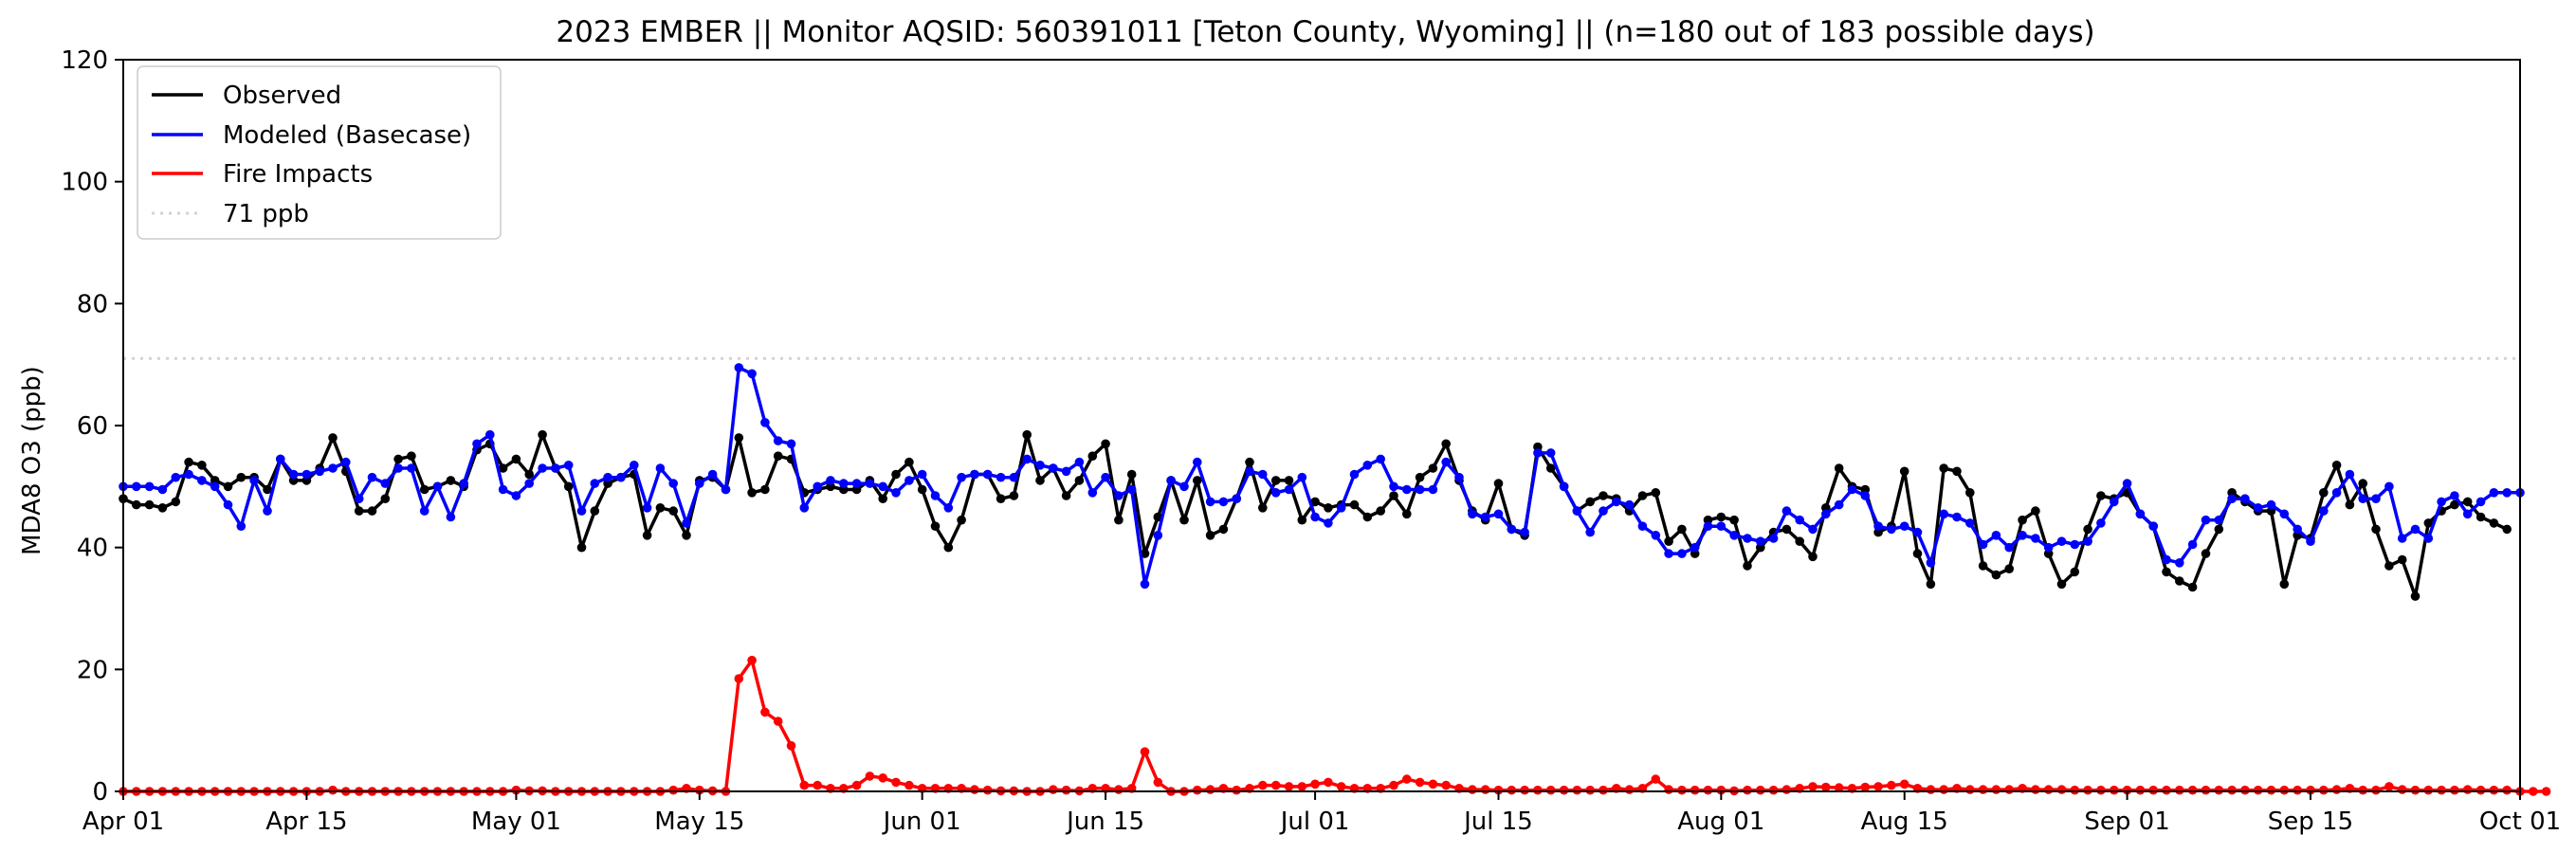 The width and height of the screenshot is (2576, 853). I want to click on legend-label-modeled: Modeled (Basecase), so click(347, 135).